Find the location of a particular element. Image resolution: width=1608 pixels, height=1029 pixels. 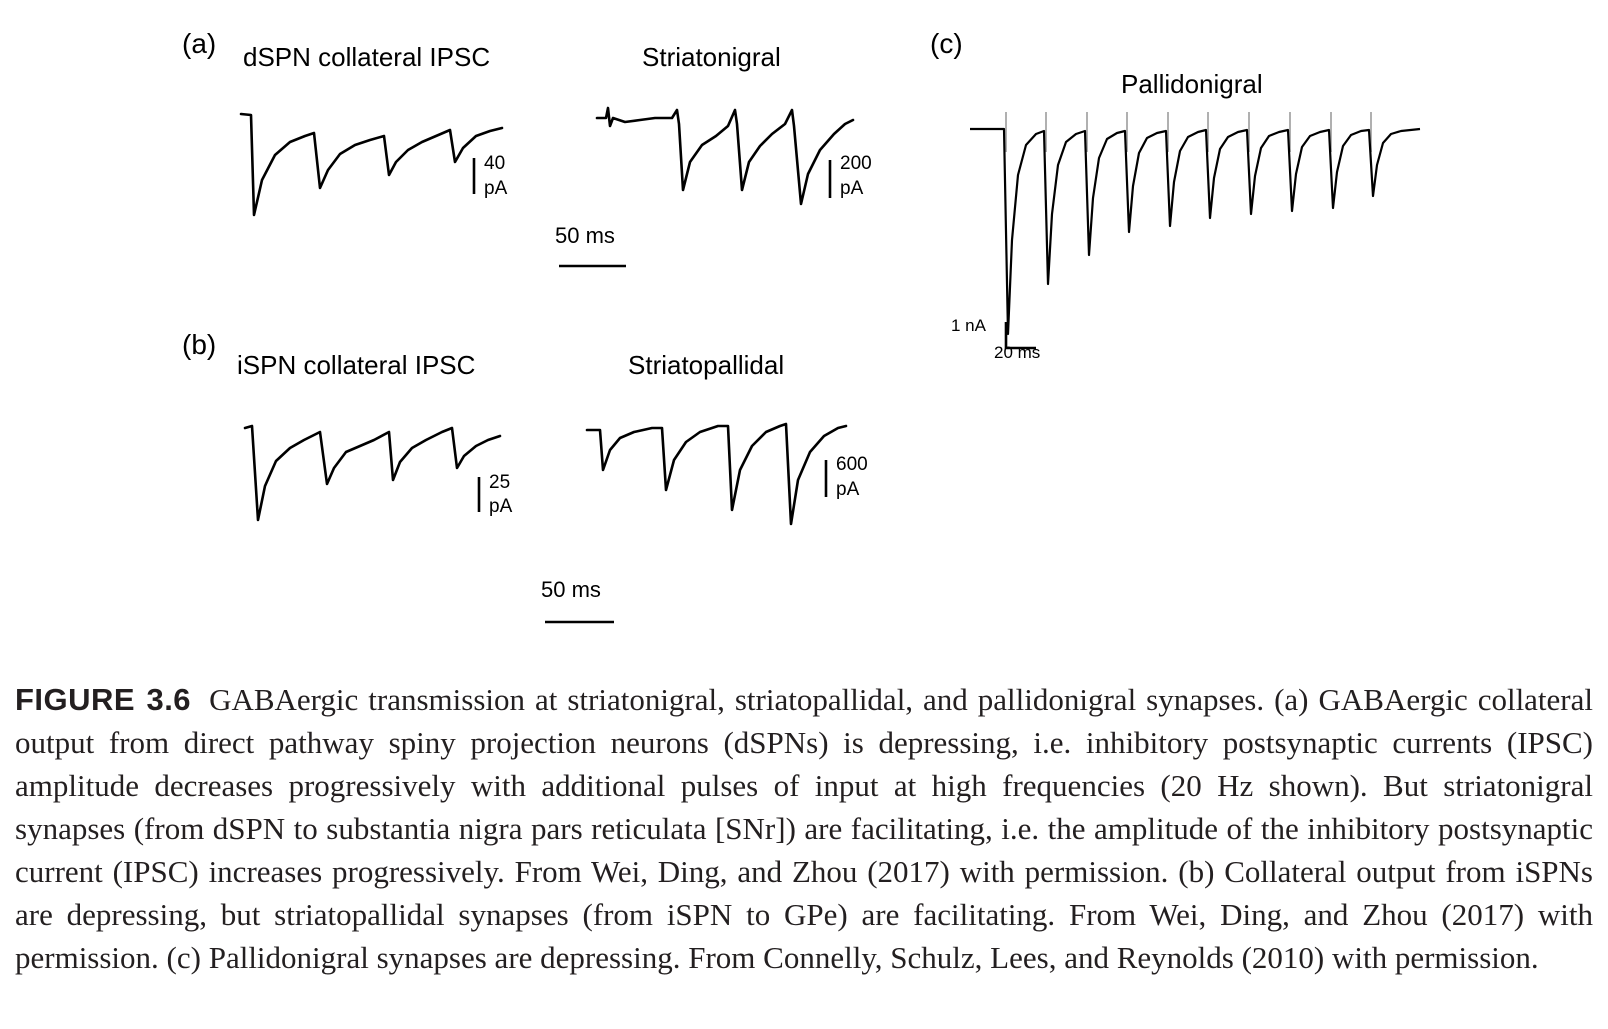

panel-c-amp-scale-label: 1 nA is located at coordinates (969, 325).